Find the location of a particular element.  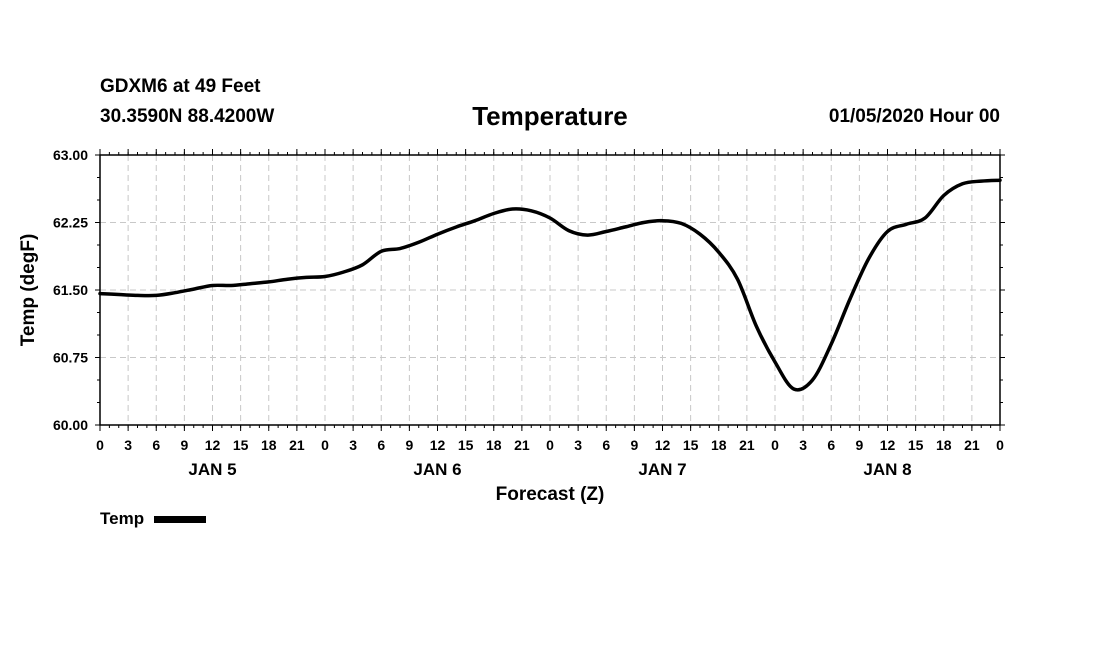

coordinates-label: 30.3590N 88.4200W is located at coordinates (187, 116).